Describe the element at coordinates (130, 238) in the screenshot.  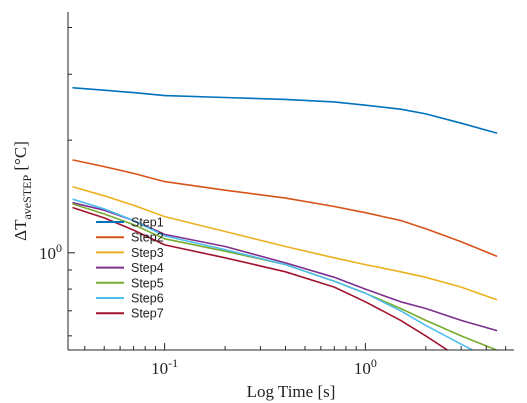
I see `legend-entry-step2: Step2` at that location.